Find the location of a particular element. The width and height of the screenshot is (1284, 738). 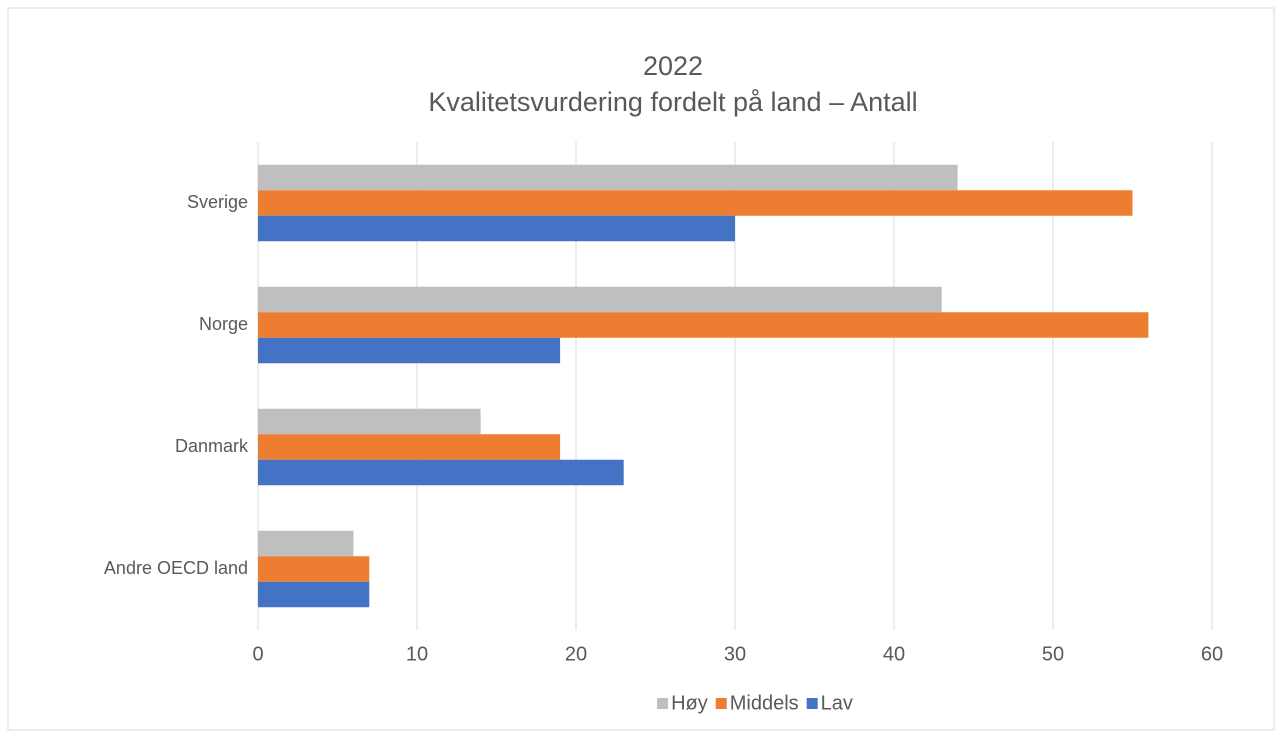

y-tick-label: Andre OECD land is located at coordinates (176, 568).